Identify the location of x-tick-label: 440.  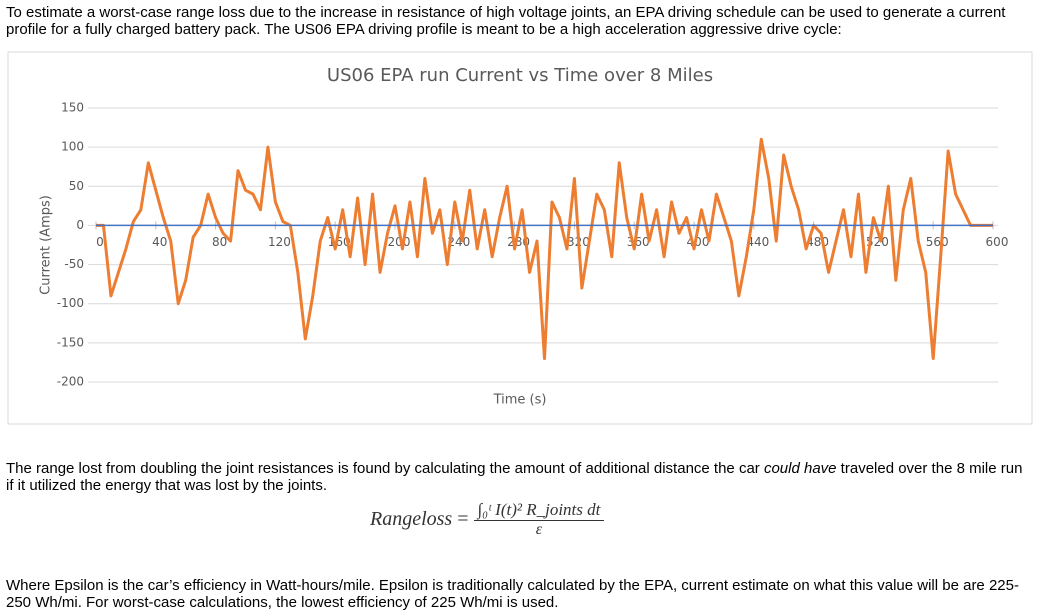
(757, 242).